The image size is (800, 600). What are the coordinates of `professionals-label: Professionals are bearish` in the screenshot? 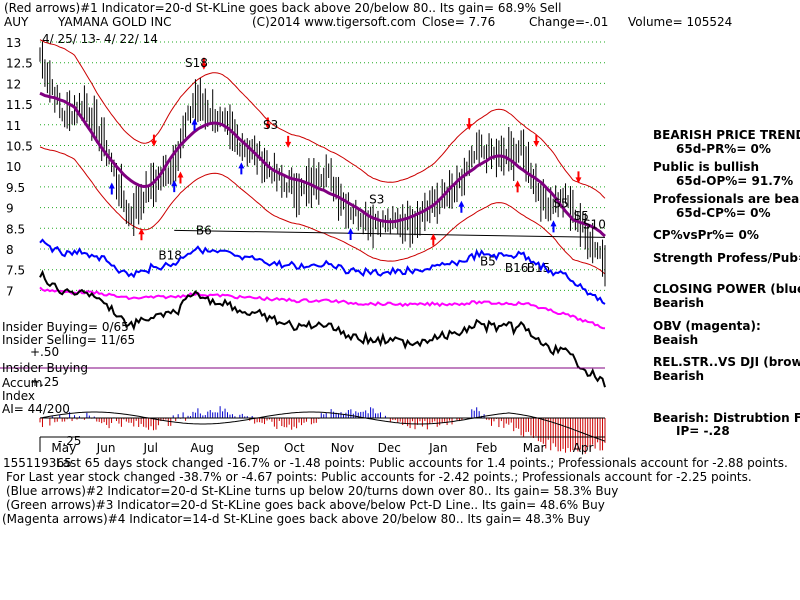 It's located at (726, 199).